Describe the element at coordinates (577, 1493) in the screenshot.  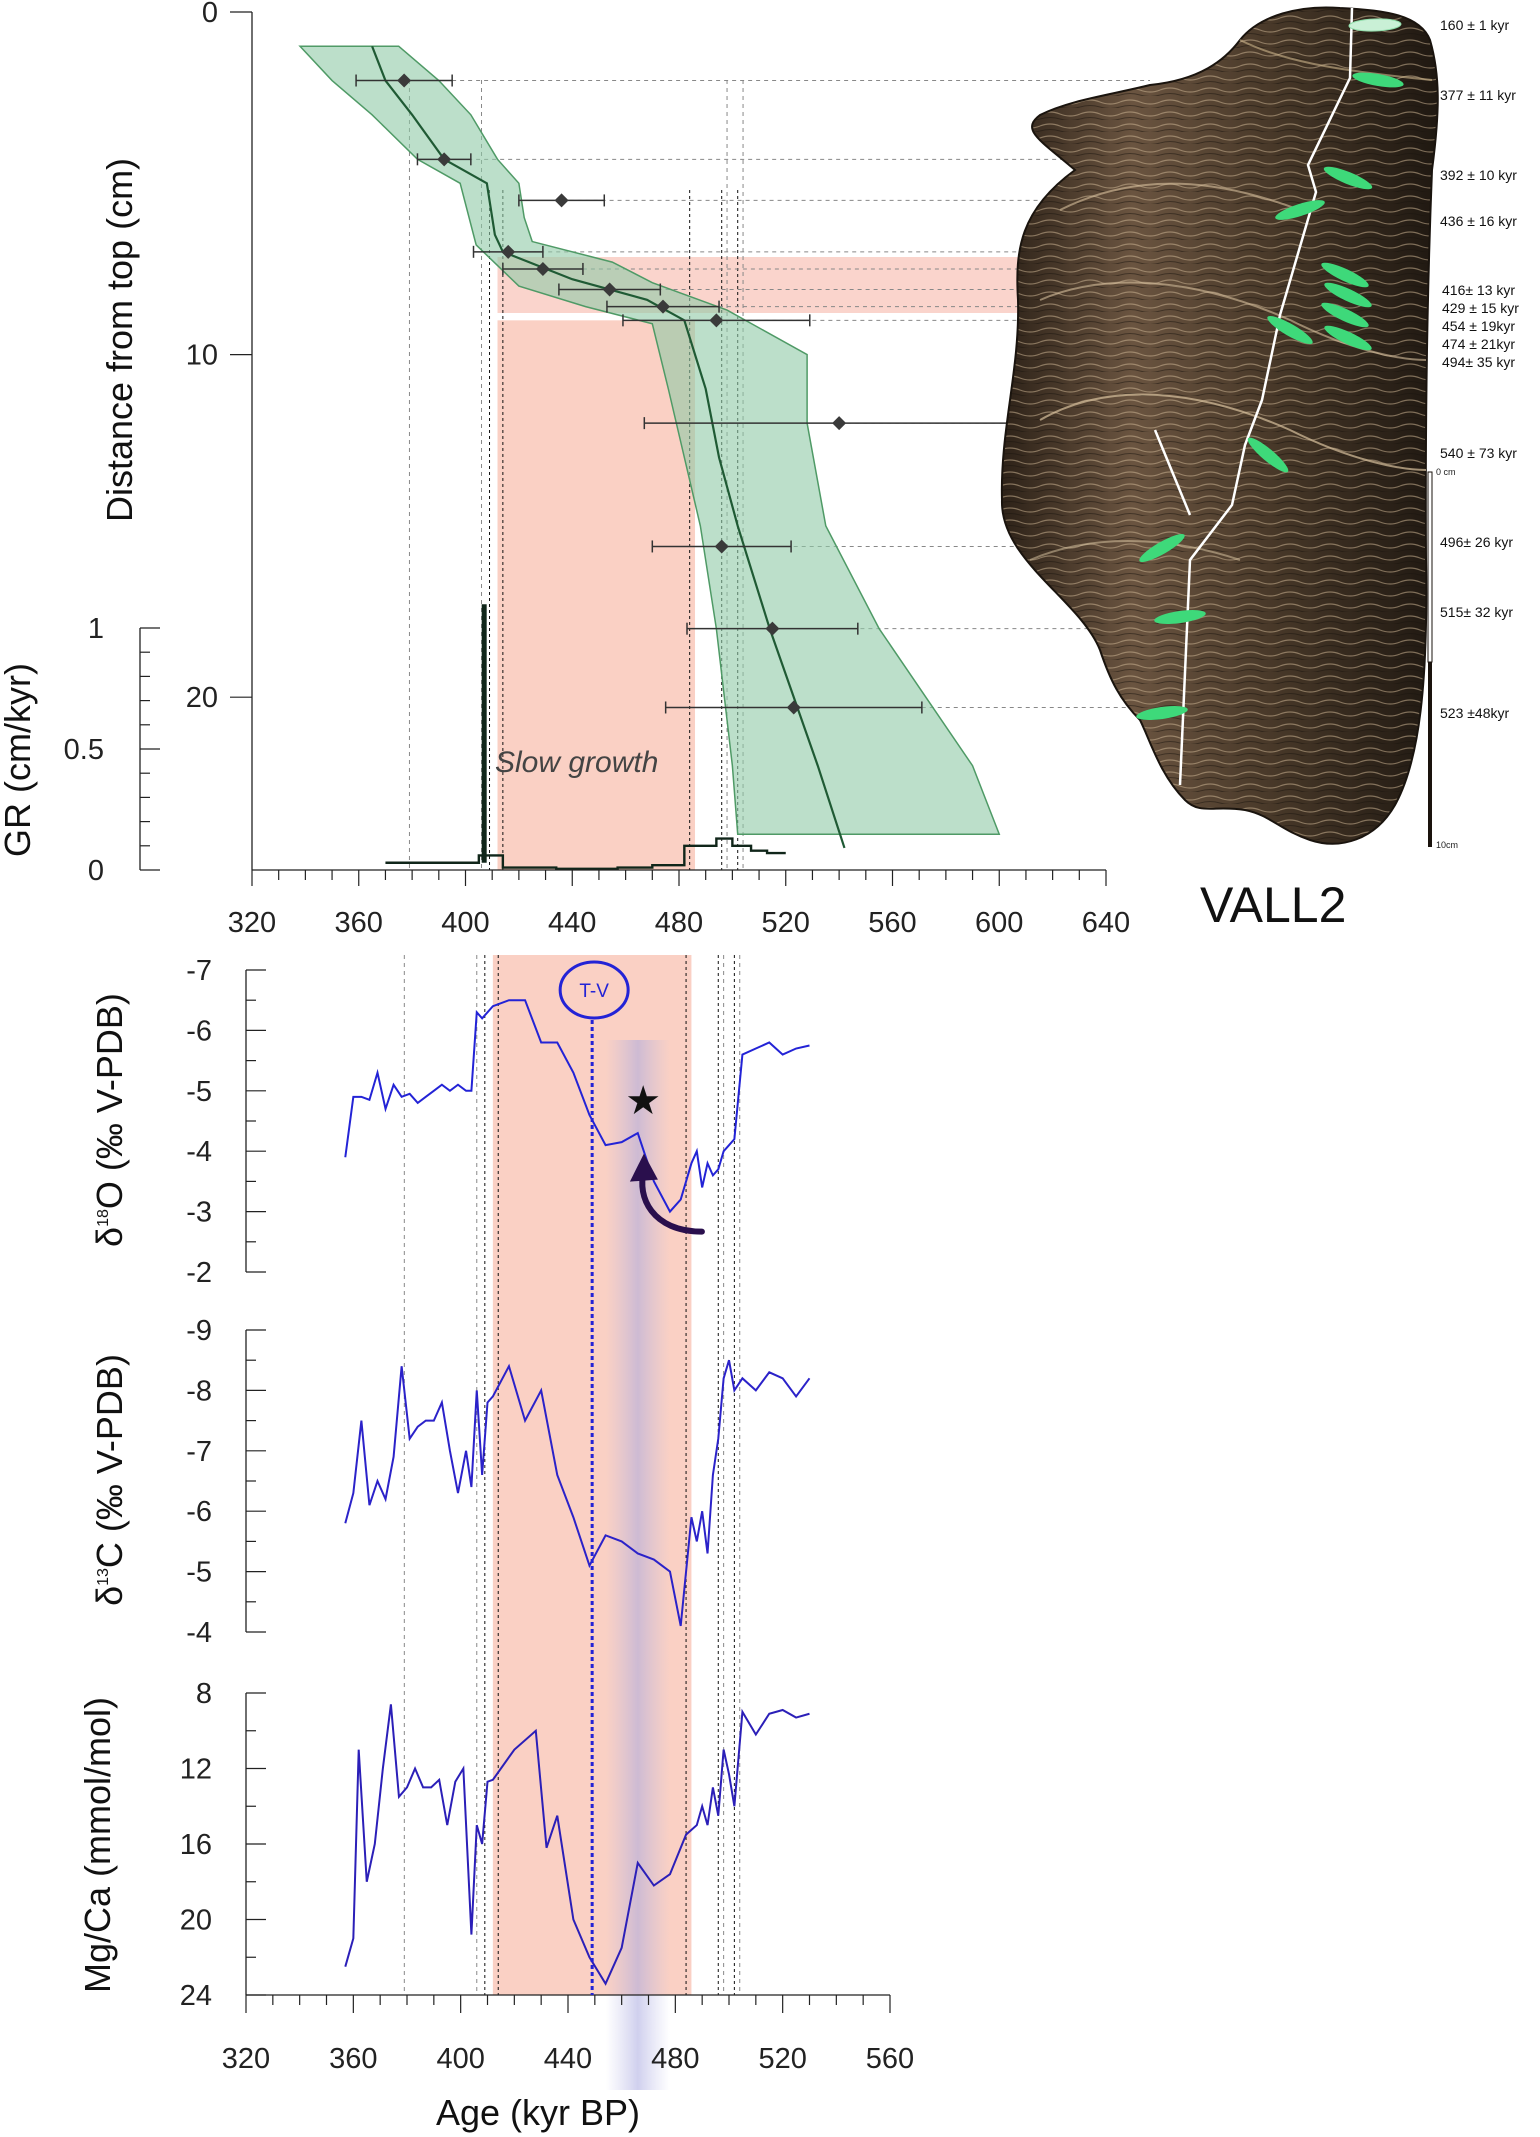
I see `d13c-series-line` at that location.